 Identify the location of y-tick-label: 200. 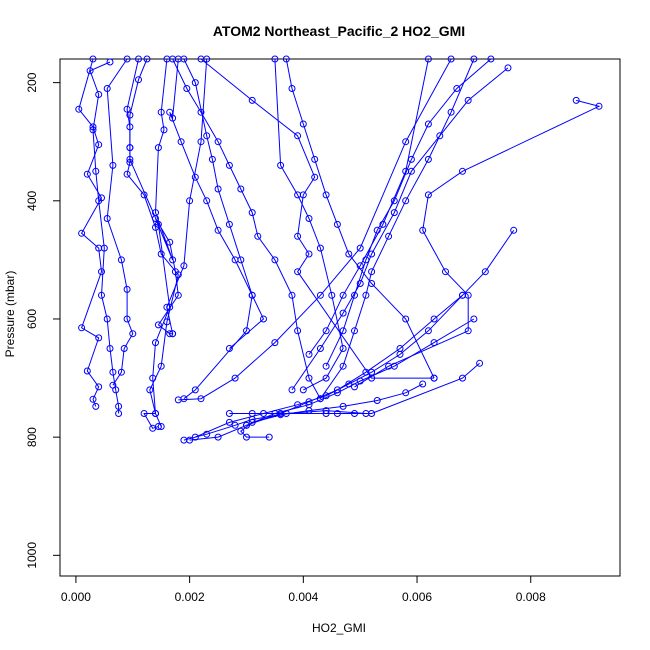
(32, 82).